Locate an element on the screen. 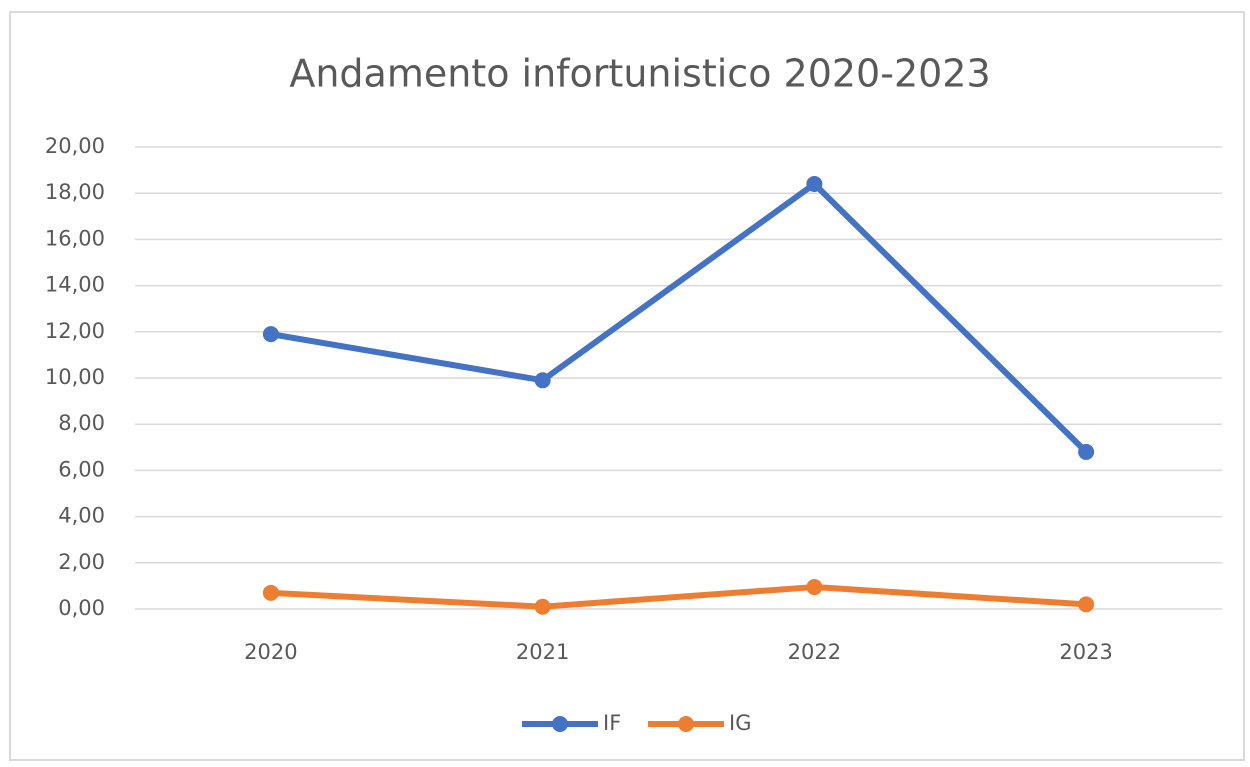 The width and height of the screenshot is (1250, 767). y-tick-label: 20,00 is located at coordinates (75, 146).